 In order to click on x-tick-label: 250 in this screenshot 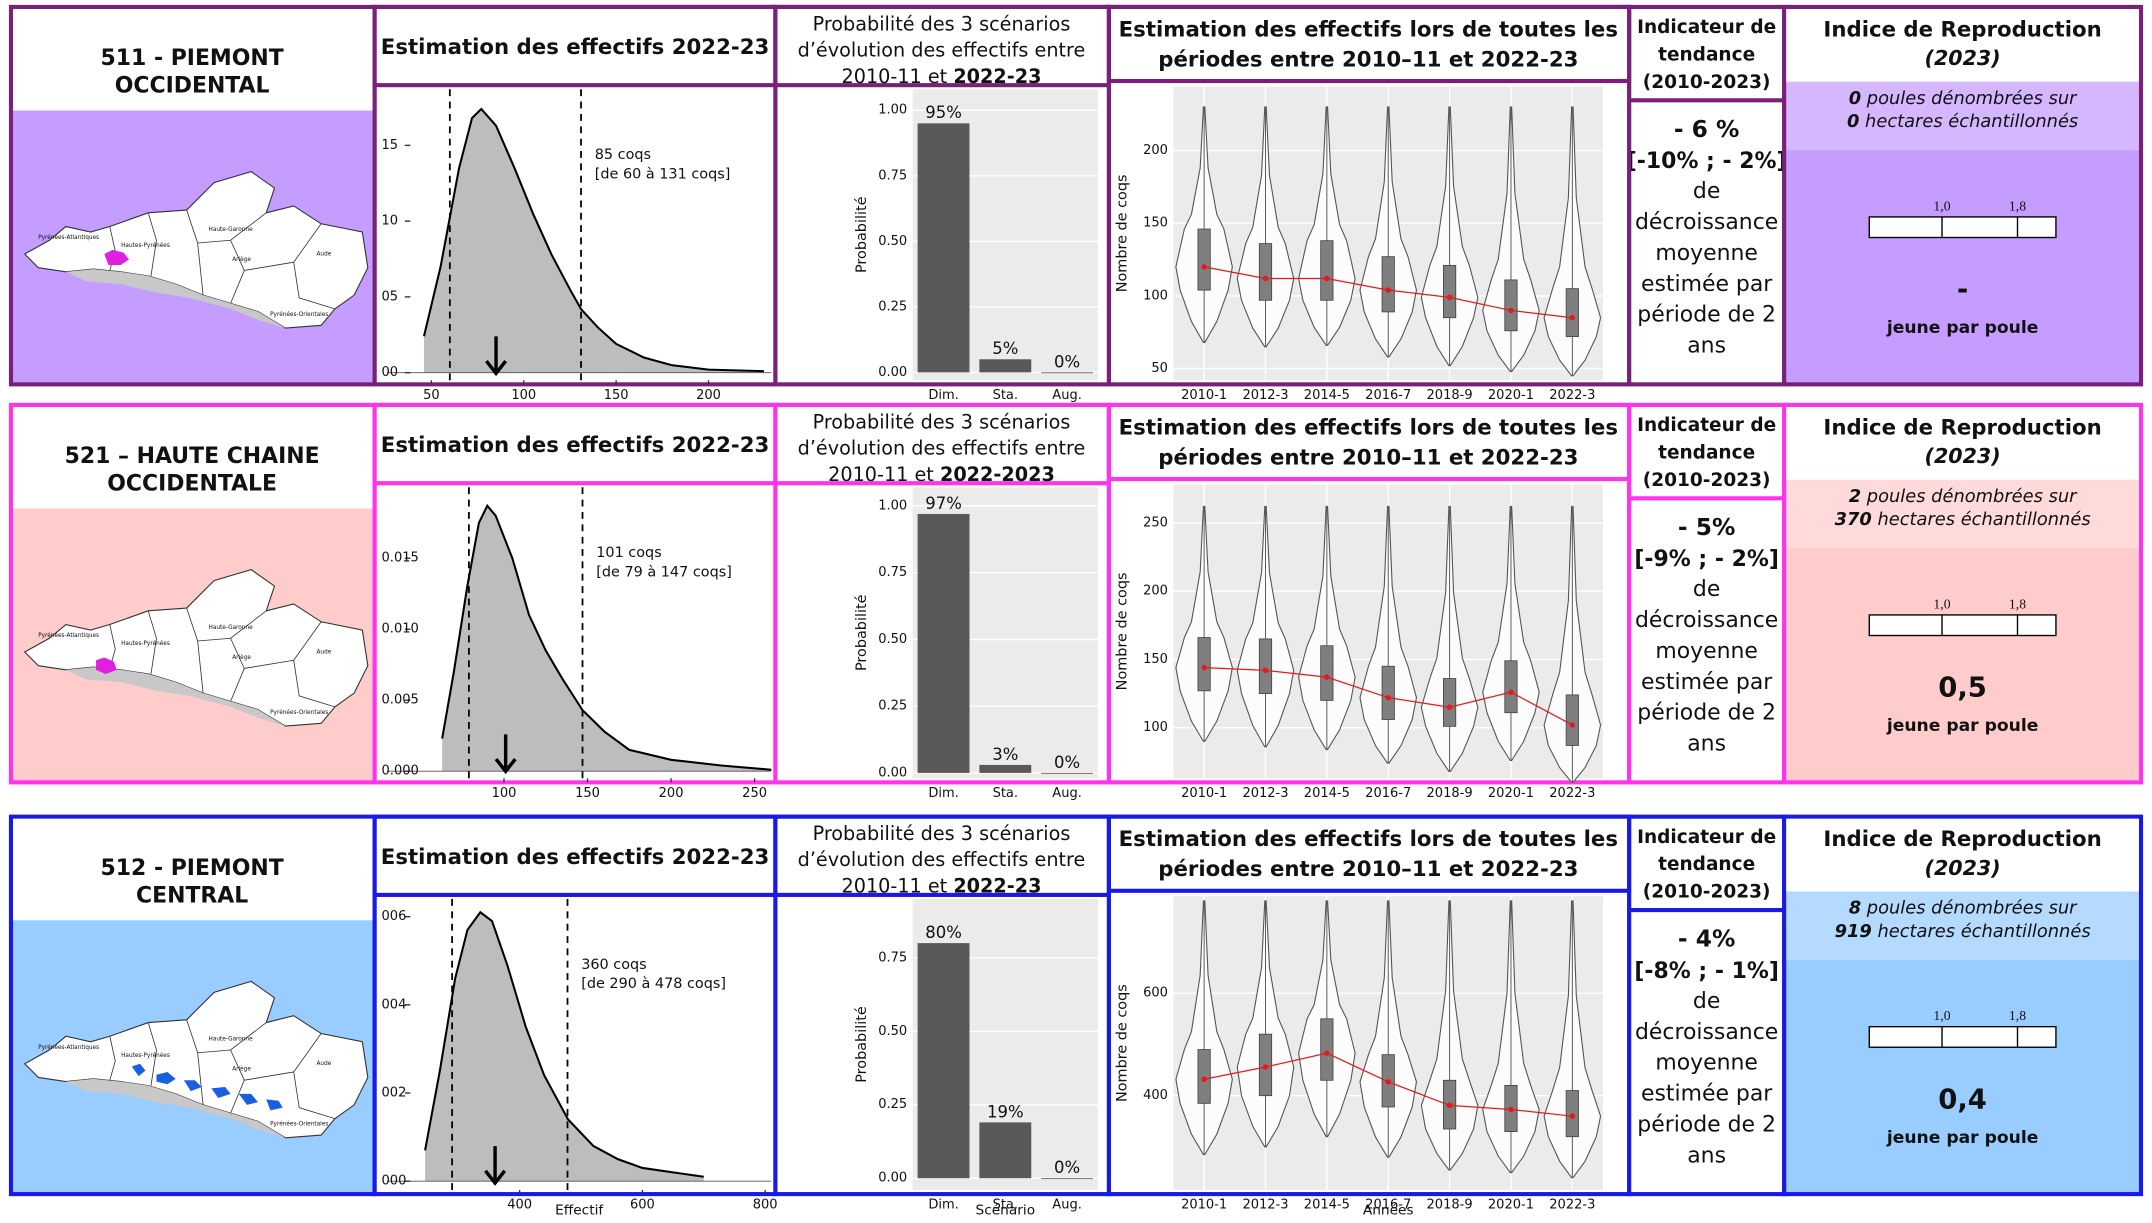, I will do `click(754, 793)`.